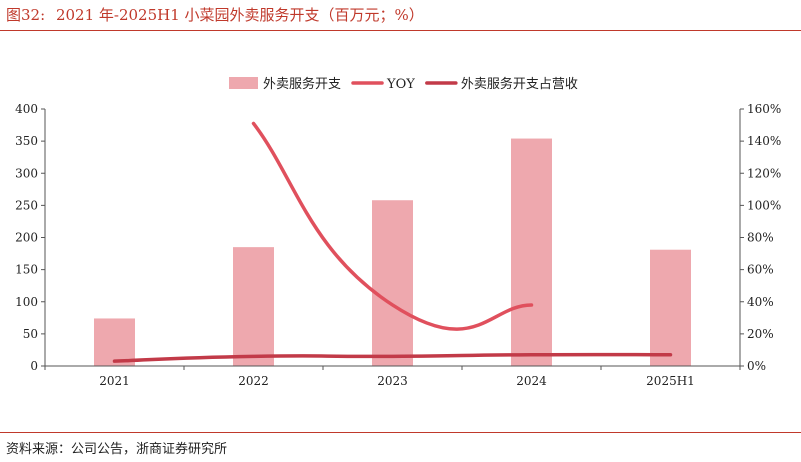  I want to click on y-left-tick-label: 350, so click(26, 141).